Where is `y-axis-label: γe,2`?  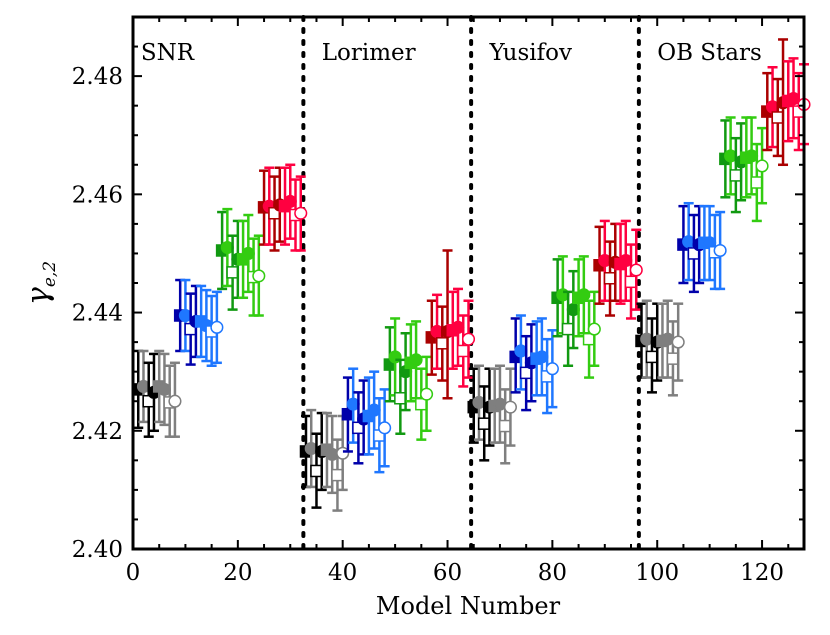
y-axis-label: γe,2 is located at coordinates (40, 283).